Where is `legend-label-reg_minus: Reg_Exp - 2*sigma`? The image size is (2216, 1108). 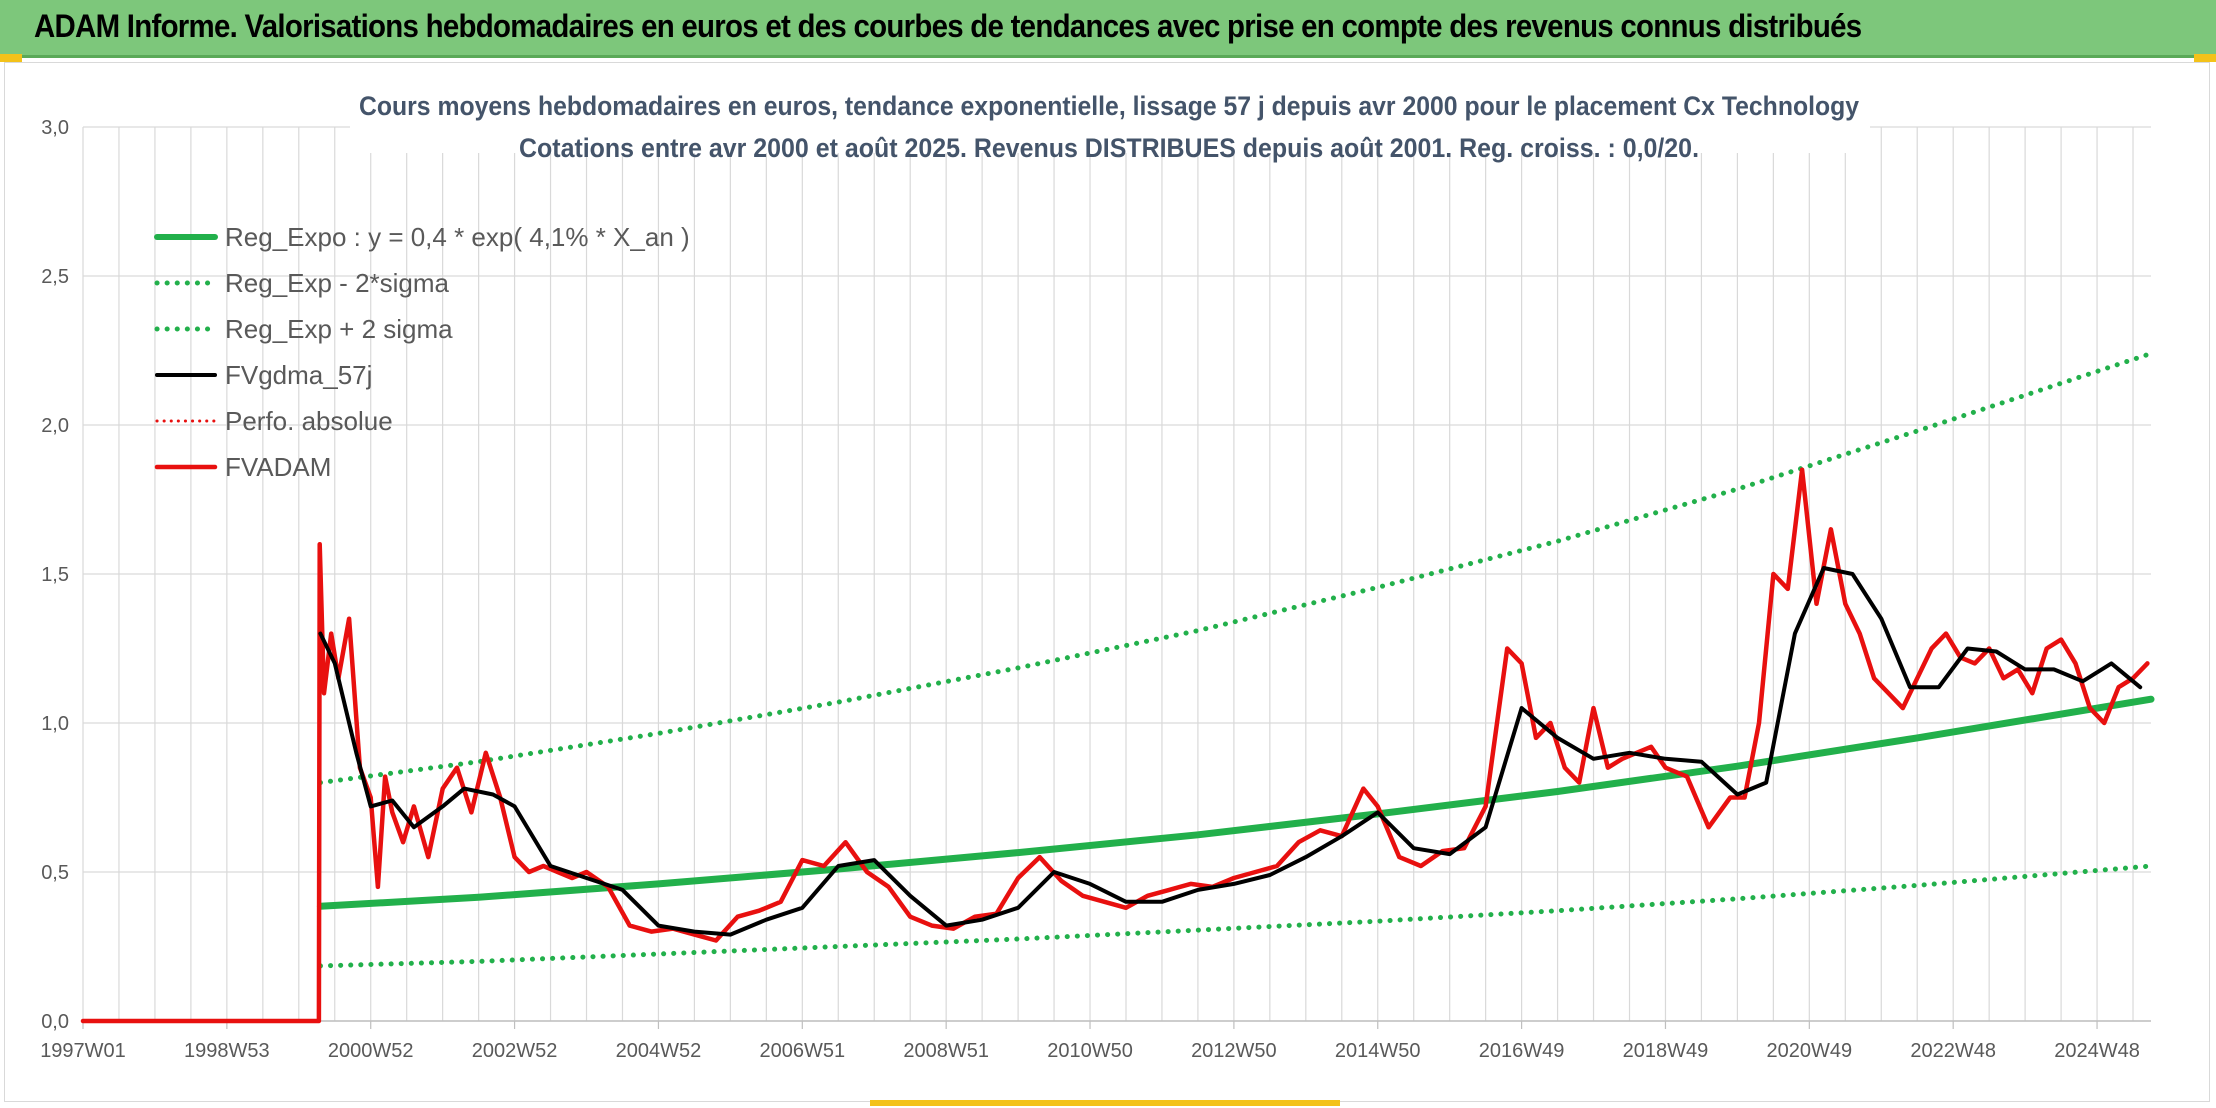
legend-label-reg_minus: Reg_Exp - 2*sigma is located at coordinates (337, 283).